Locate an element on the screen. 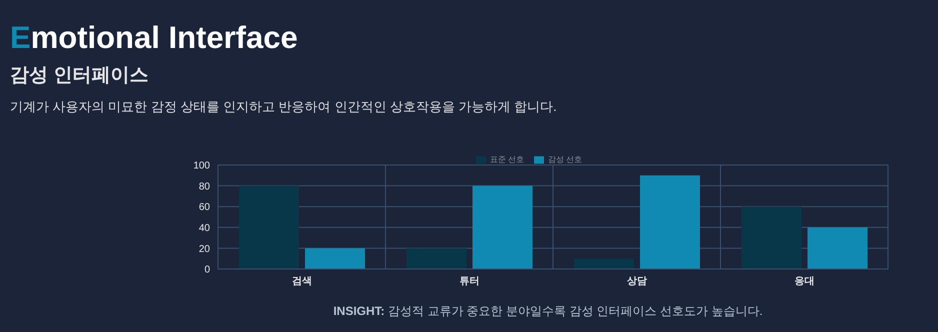  text: INSIGHT: 감성적 교류가 중요한 분야일수록 감성 인터페이스 선호도가 높습니다. is located at coordinates (548, 311).